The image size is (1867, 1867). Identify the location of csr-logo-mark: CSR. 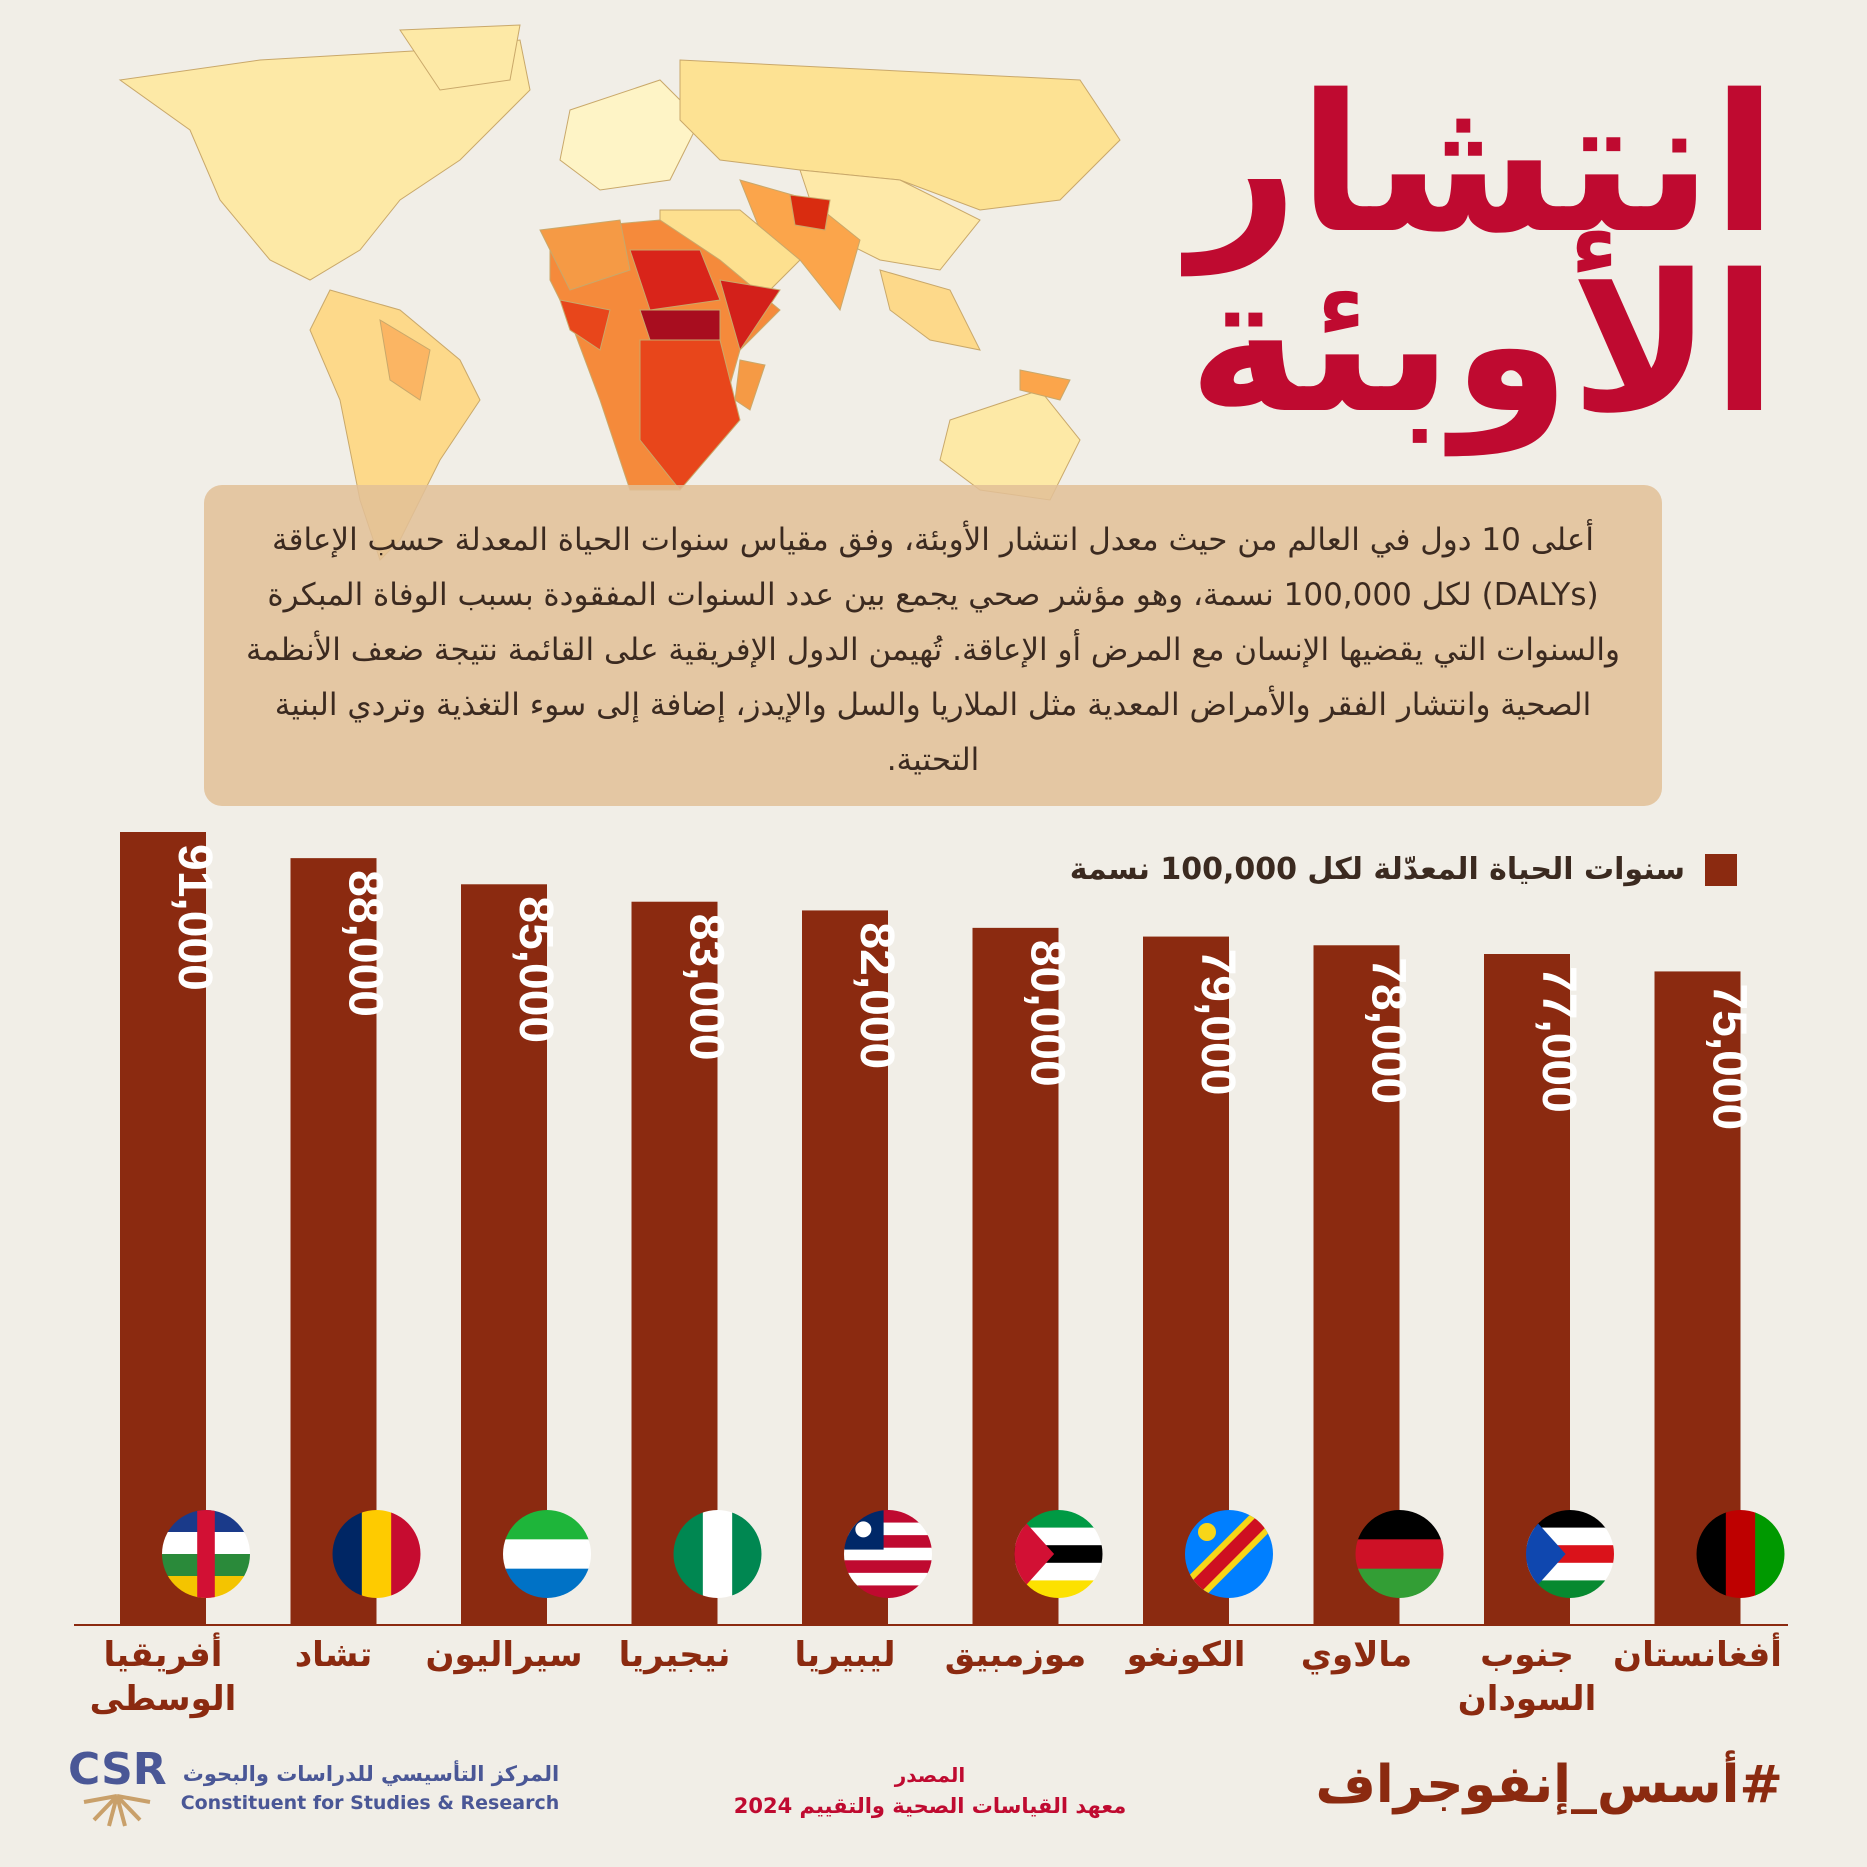
(117, 1788).